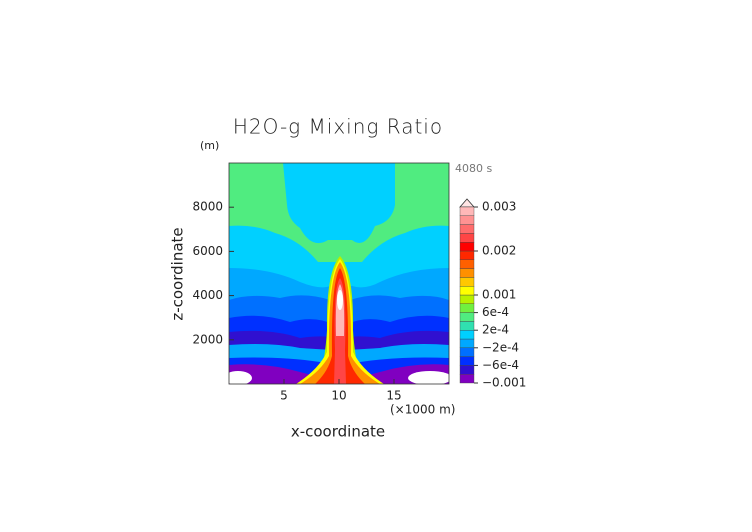 The width and height of the screenshot is (752, 532). I want to click on colorbar-tick-label: 0.001, so click(499, 295).